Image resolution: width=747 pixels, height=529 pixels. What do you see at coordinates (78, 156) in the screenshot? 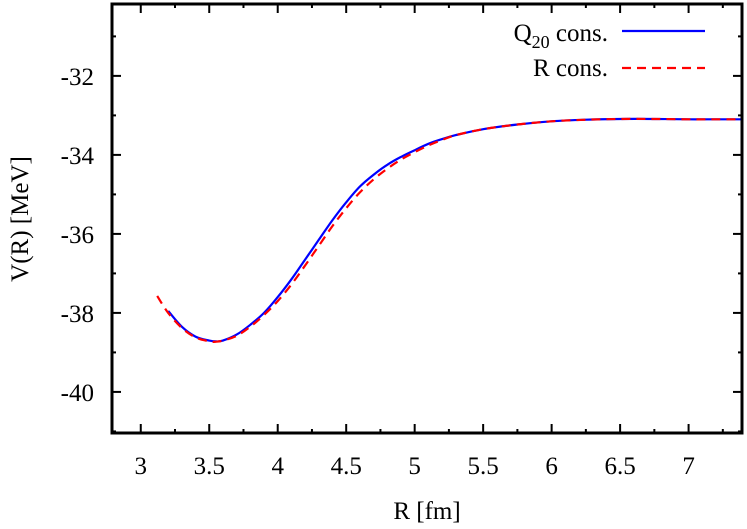
I see `y-tick-label: -34` at bounding box center [78, 156].